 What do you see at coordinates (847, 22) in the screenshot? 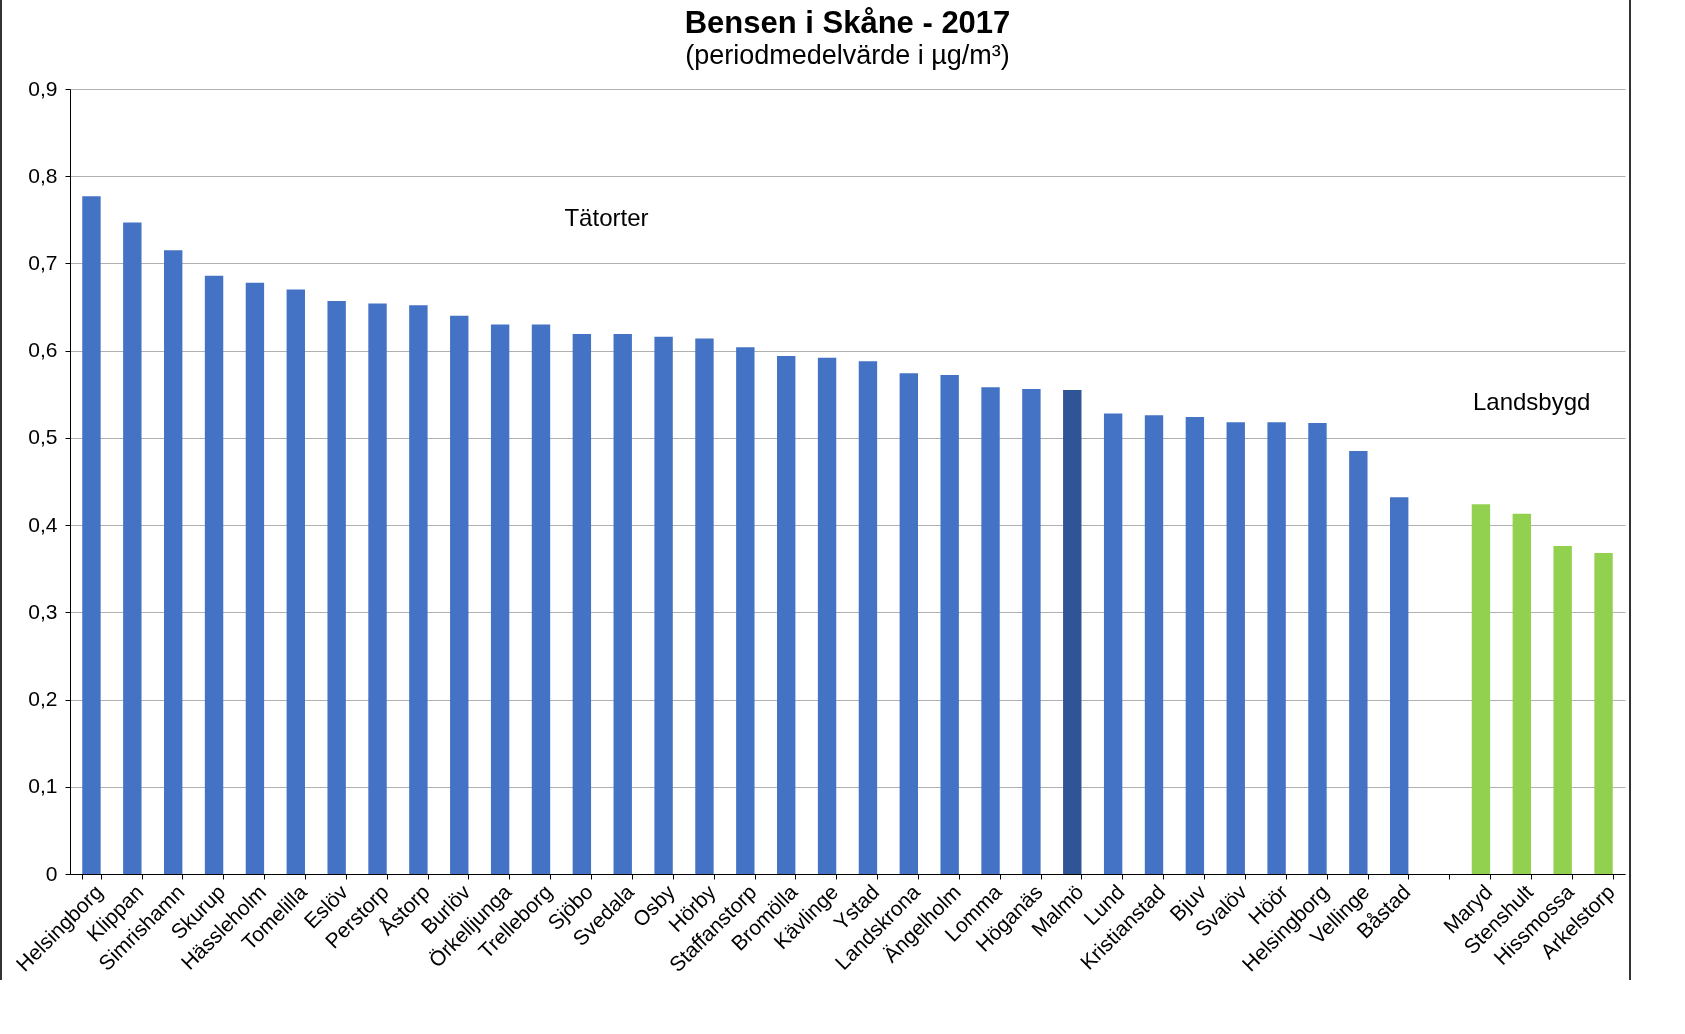
I see `chart-title: Bensen i Skåne - 2017` at bounding box center [847, 22].